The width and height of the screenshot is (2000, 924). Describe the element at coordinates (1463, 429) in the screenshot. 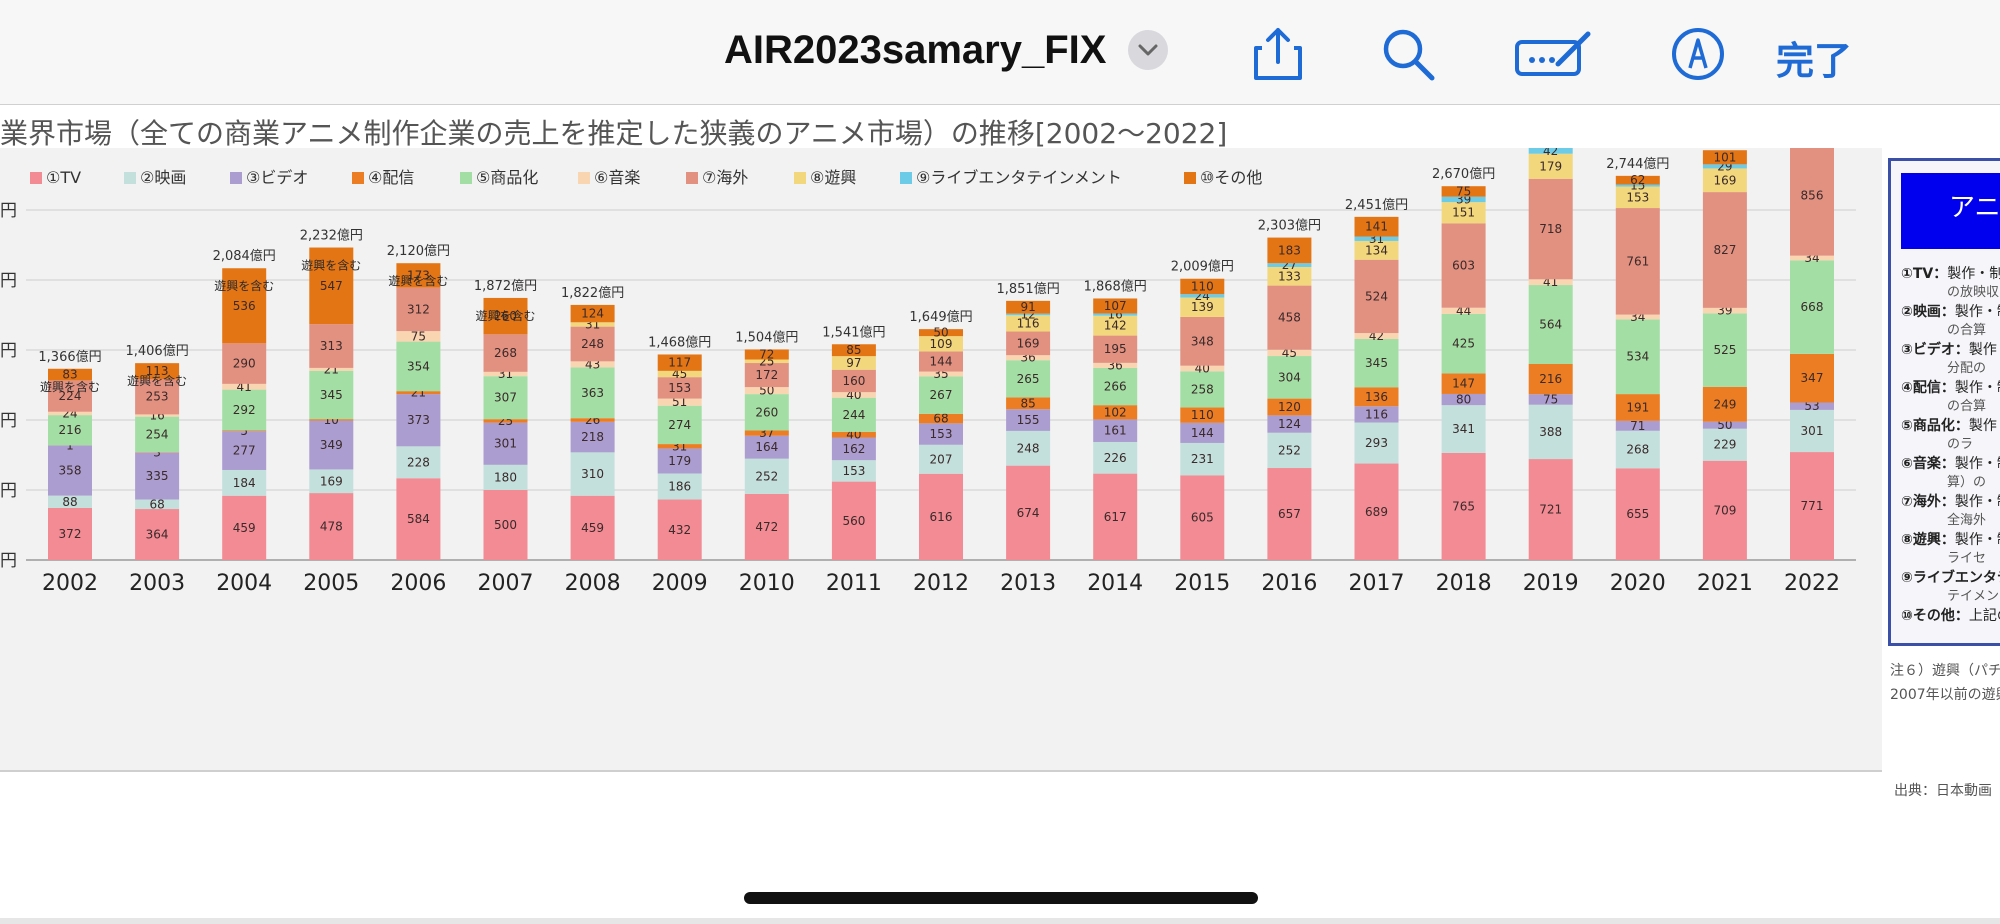

I see `segment-value-label: 341` at that location.